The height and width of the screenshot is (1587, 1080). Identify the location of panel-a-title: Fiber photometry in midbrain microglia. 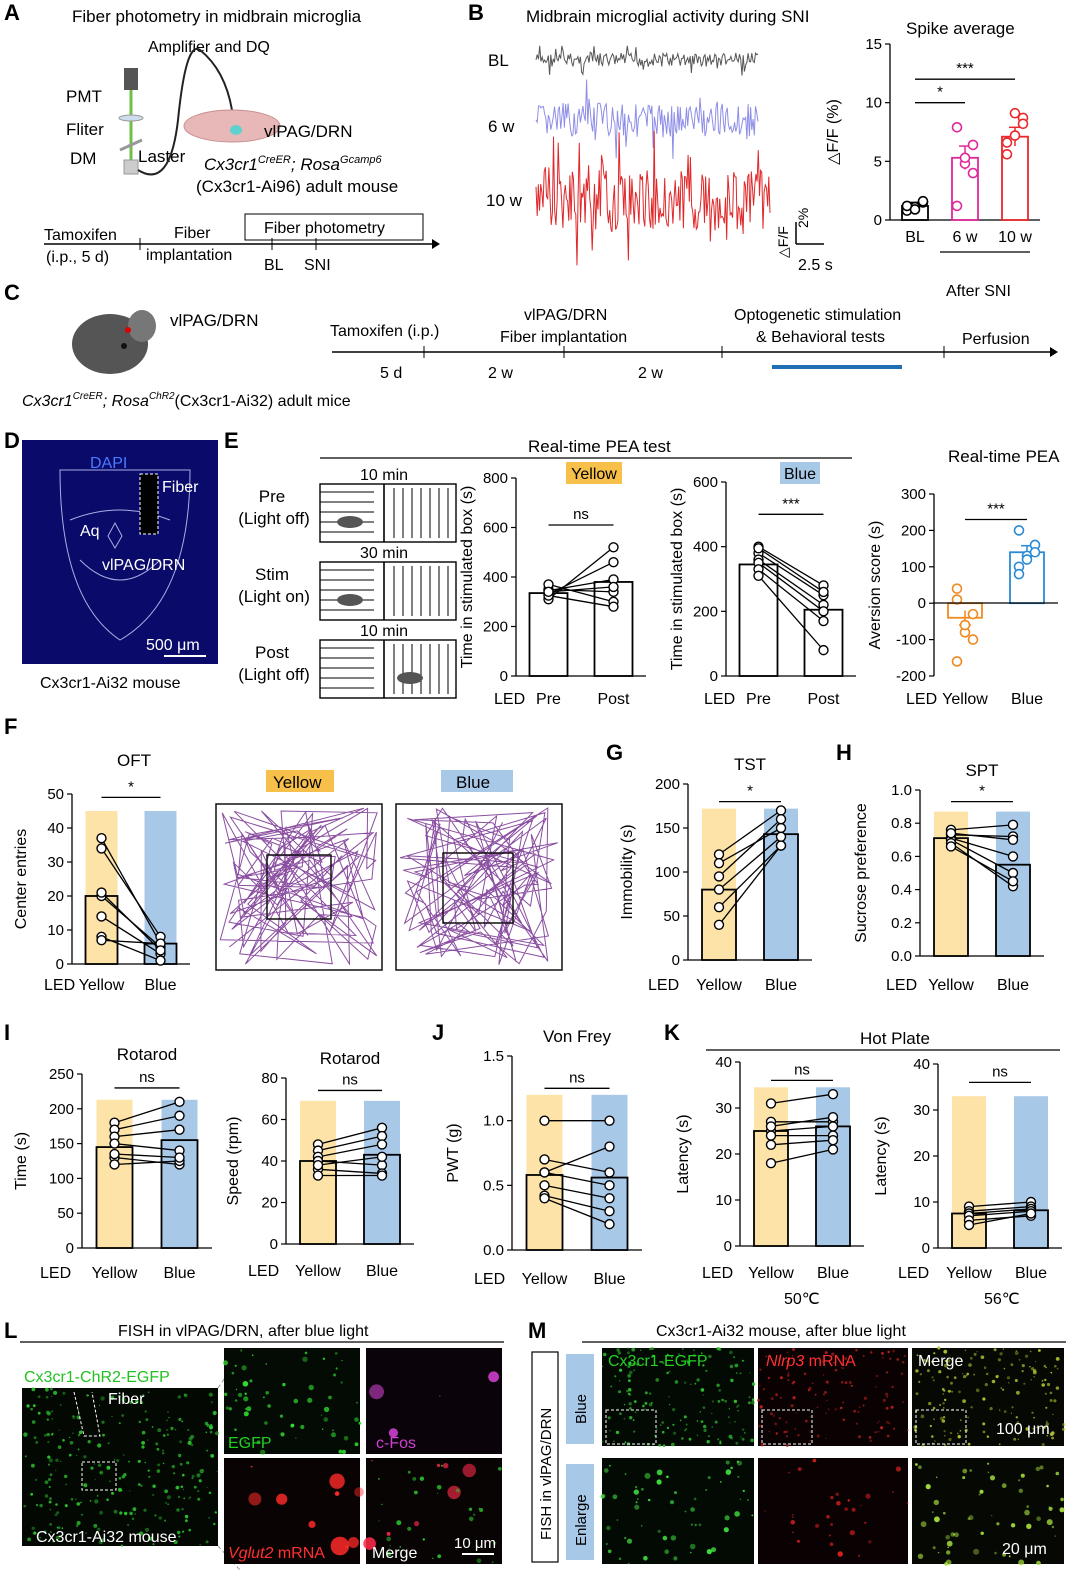
(217, 16).